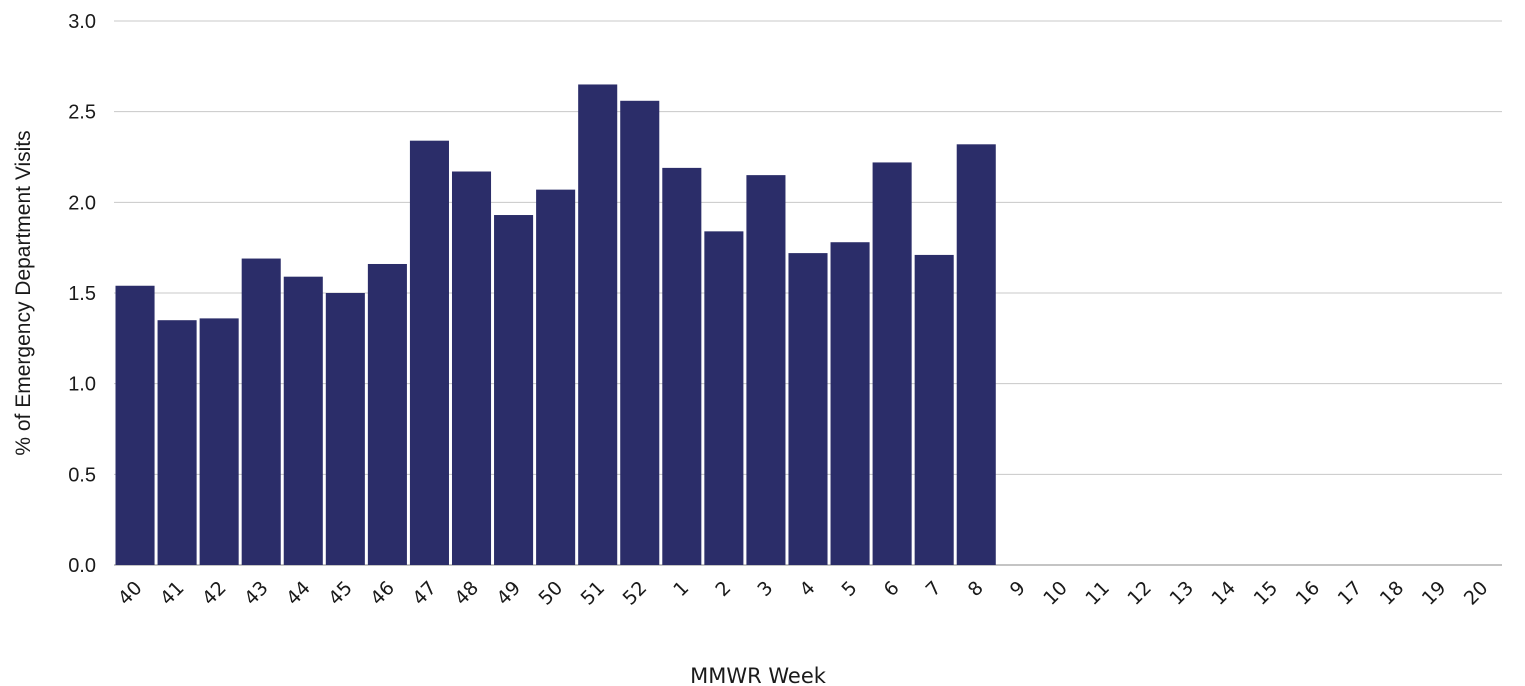 The width and height of the screenshot is (1525, 686). What do you see at coordinates (1434, 593) in the screenshot?
I see `x-tick-label: 19` at bounding box center [1434, 593].